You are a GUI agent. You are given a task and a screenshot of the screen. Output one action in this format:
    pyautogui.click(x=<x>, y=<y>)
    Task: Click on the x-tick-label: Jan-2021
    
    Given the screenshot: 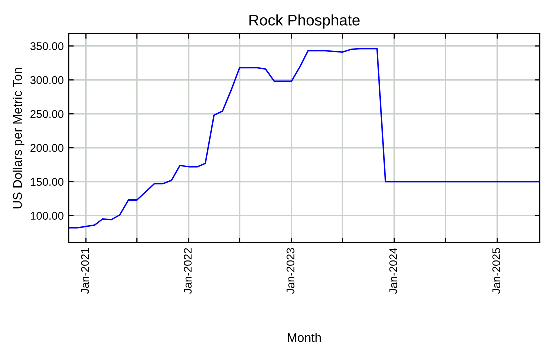 What is the action you would take?
    pyautogui.click(x=85, y=271)
    